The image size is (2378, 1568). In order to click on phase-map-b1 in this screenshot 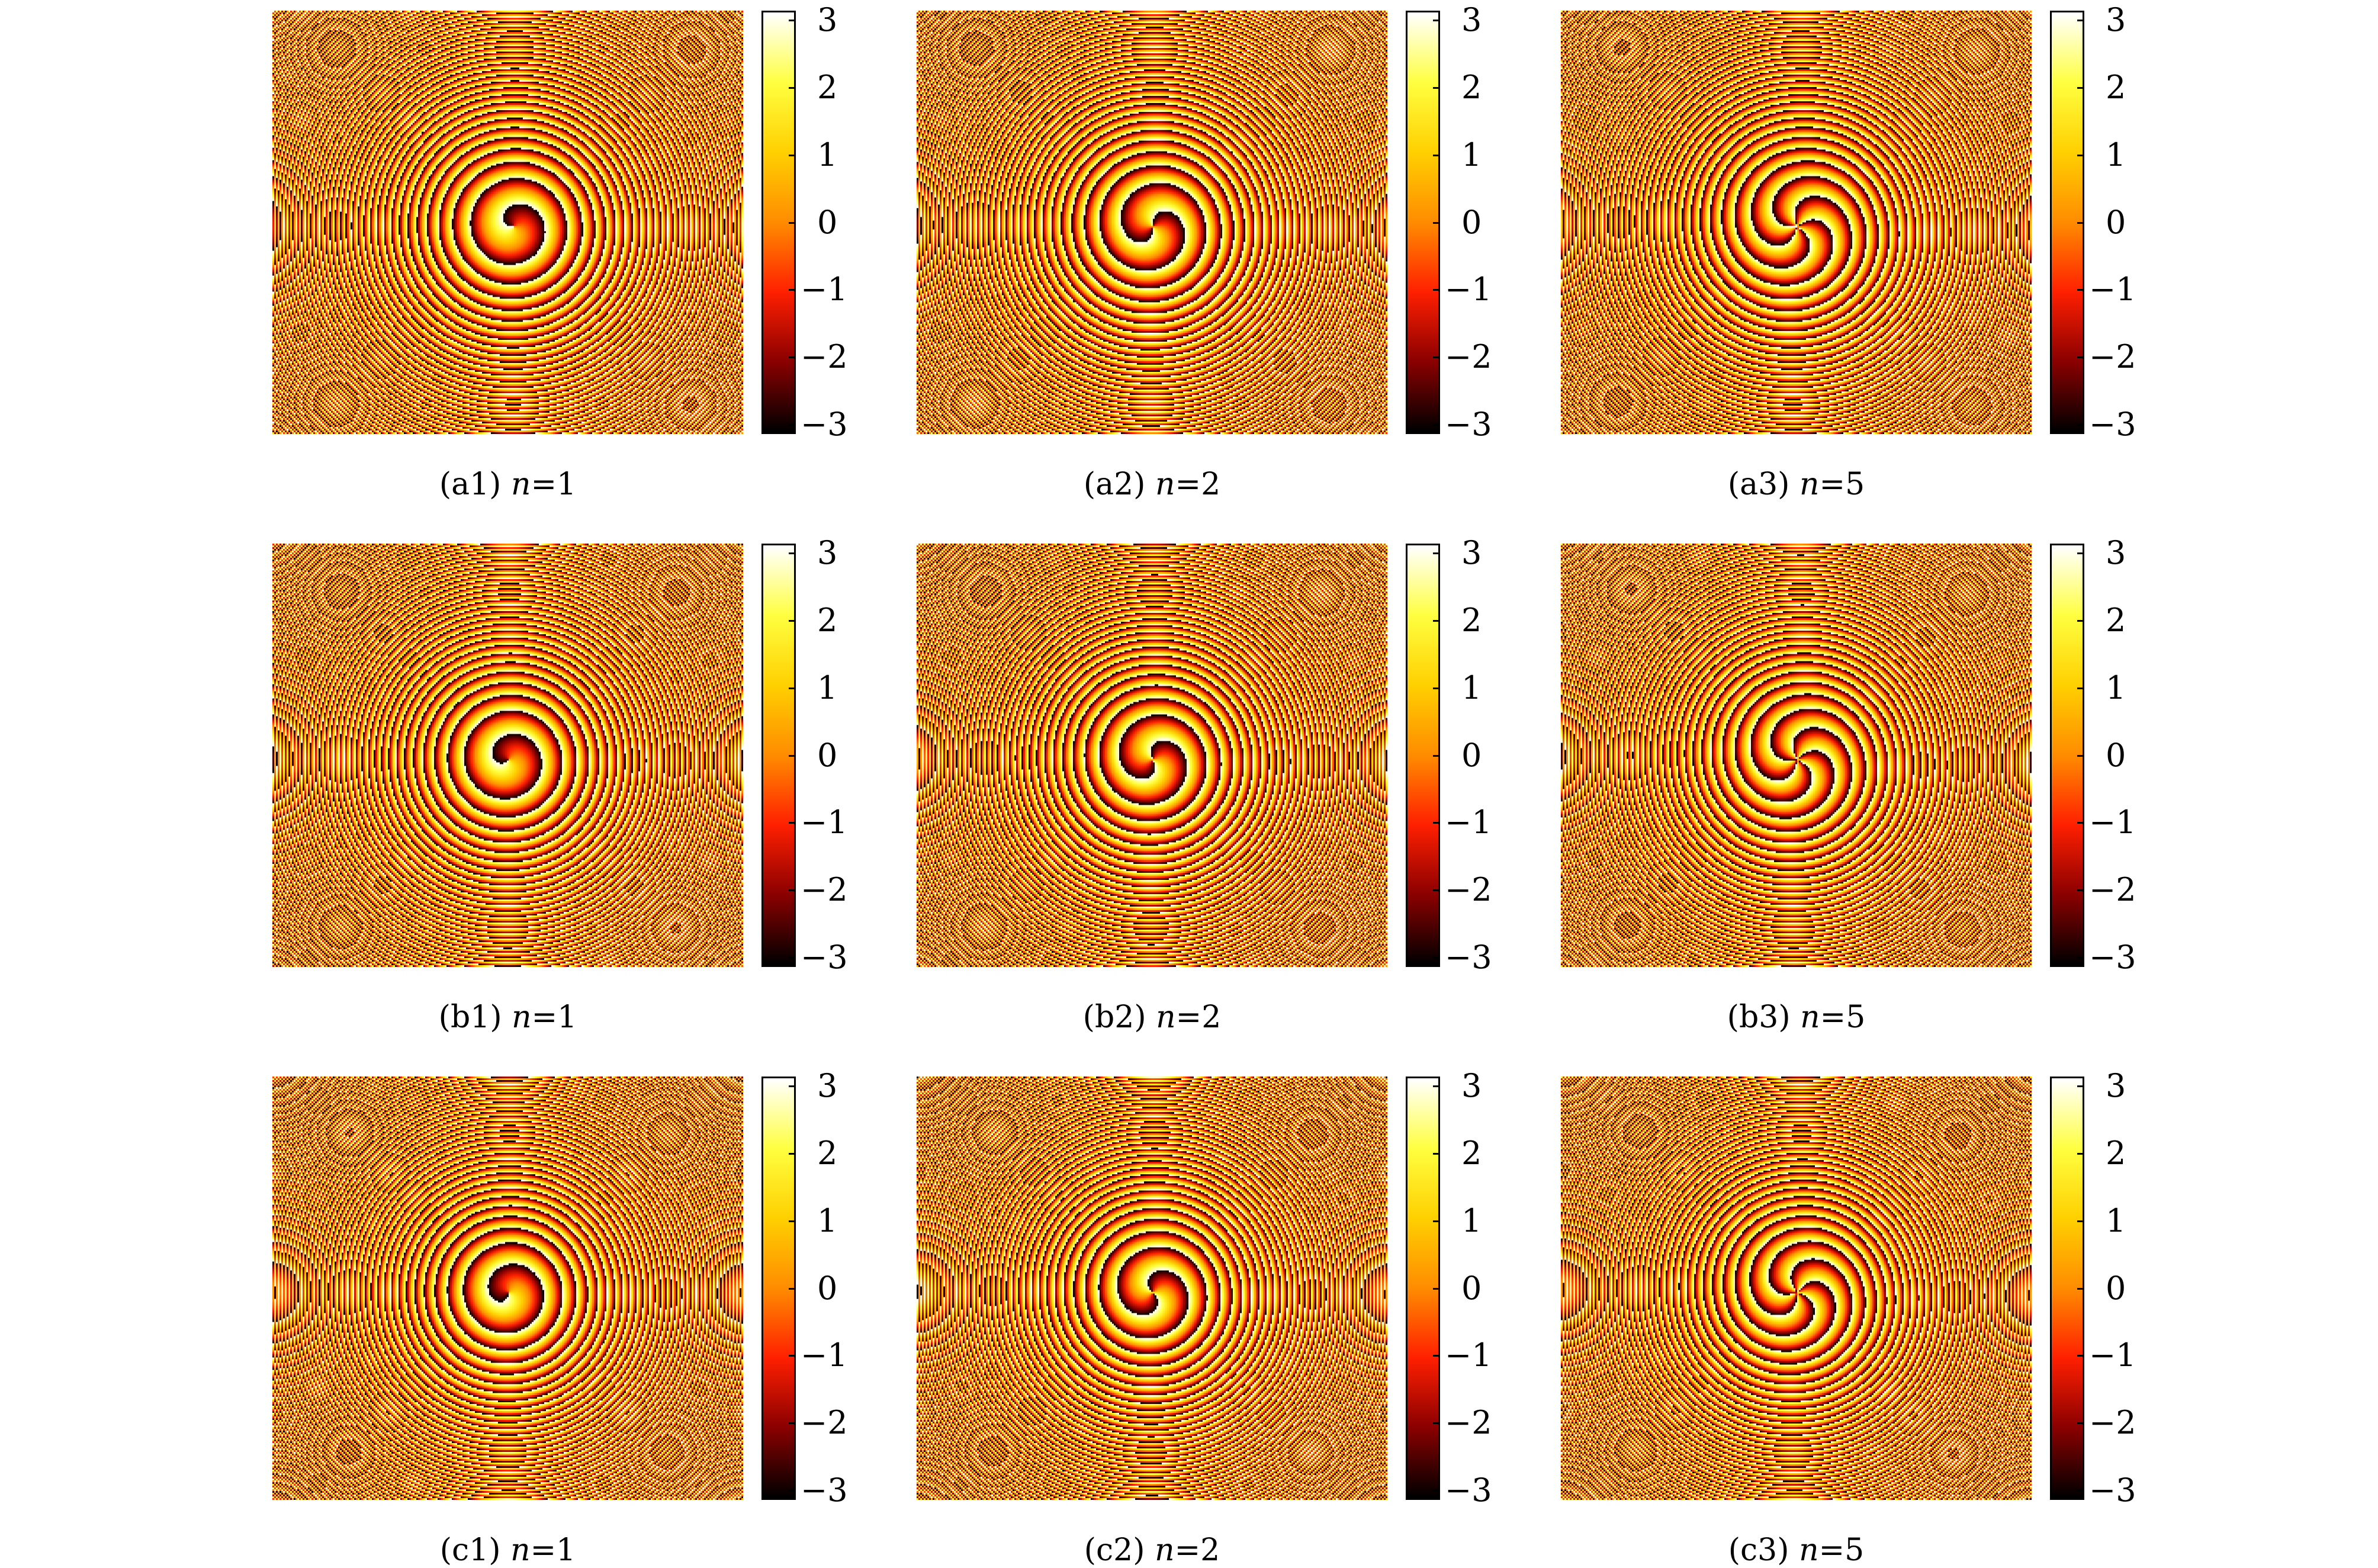, I will do `click(508, 755)`.